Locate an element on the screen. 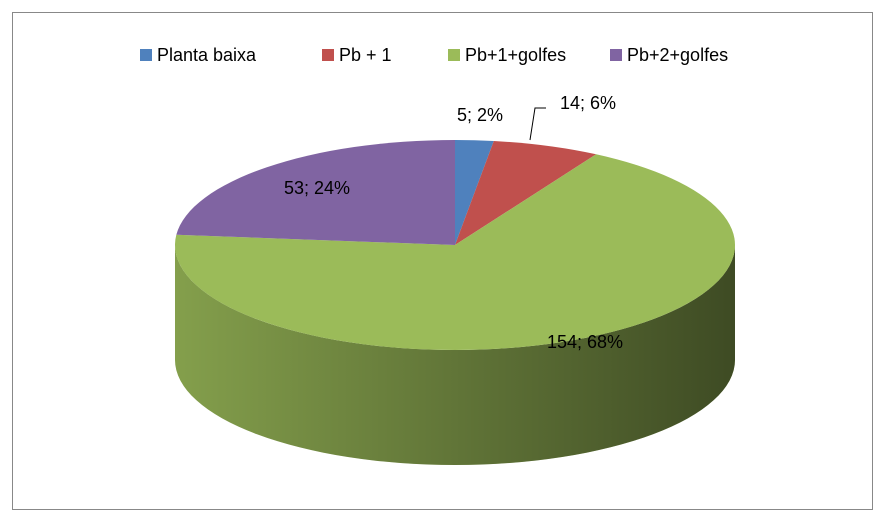 This screenshot has width=885, height=525. data-label: 154; 68% is located at coordinates (585, 342).